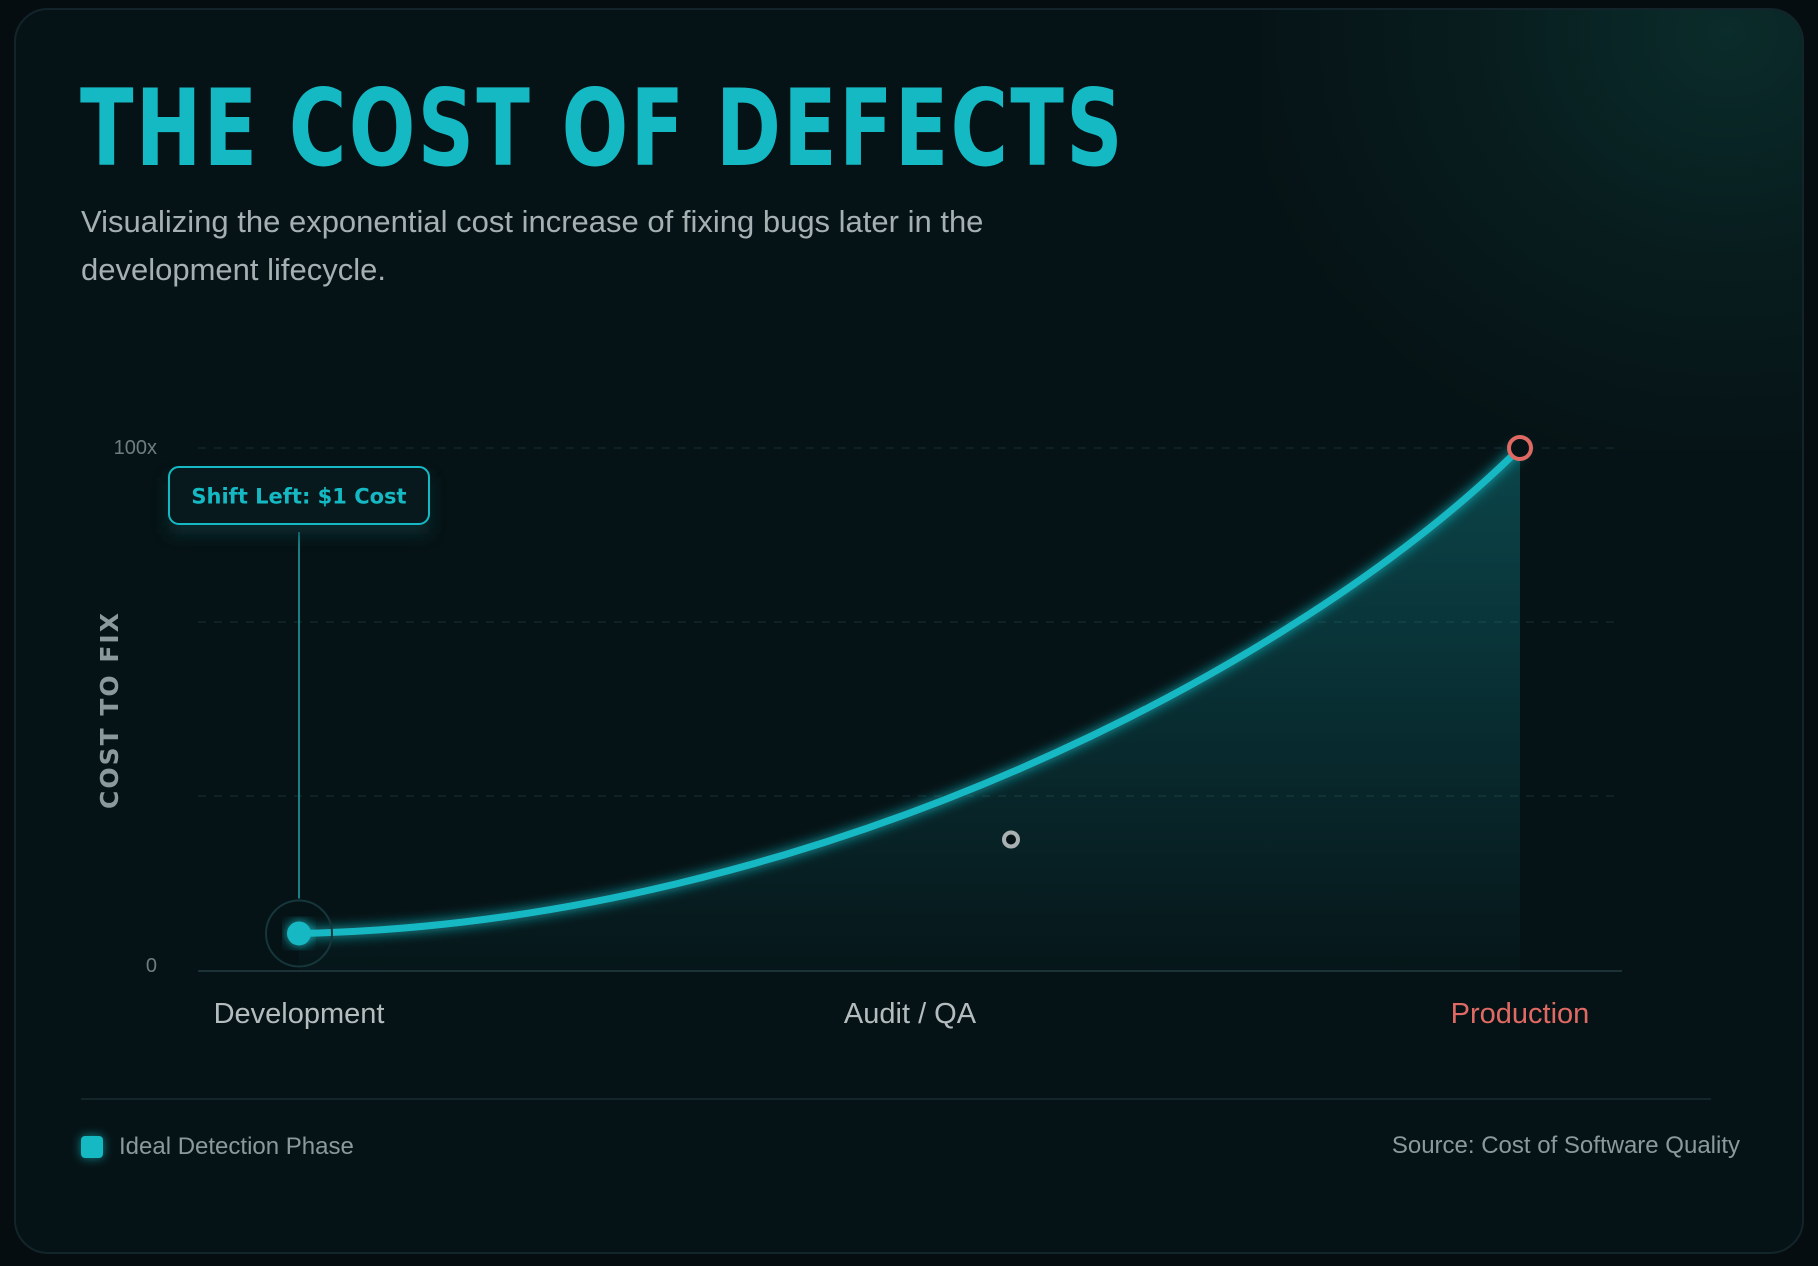  I want to click on x-tick-label: Production, so click(1520, 1014).